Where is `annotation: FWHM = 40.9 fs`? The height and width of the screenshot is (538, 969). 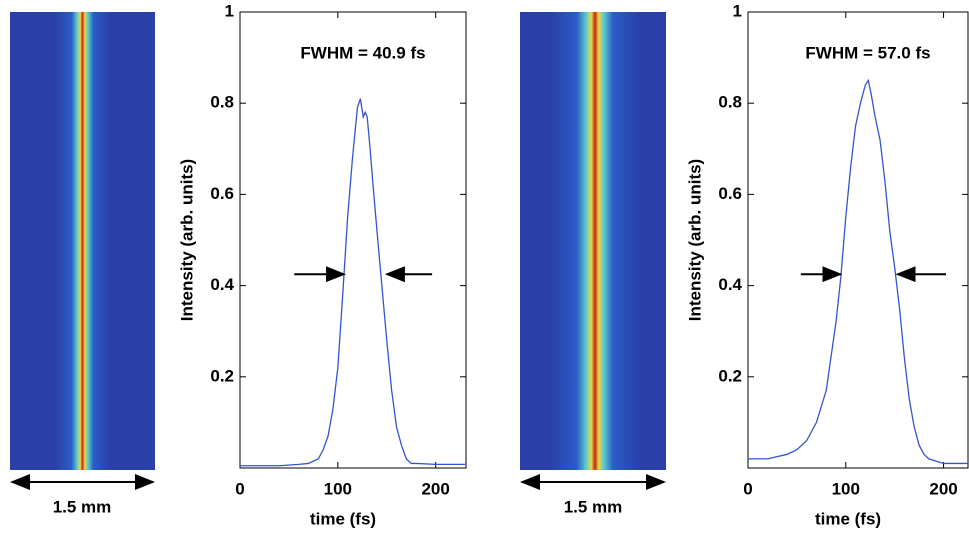 annotation: FWHM = 40.9 fs is located at coordinates (362, 52).